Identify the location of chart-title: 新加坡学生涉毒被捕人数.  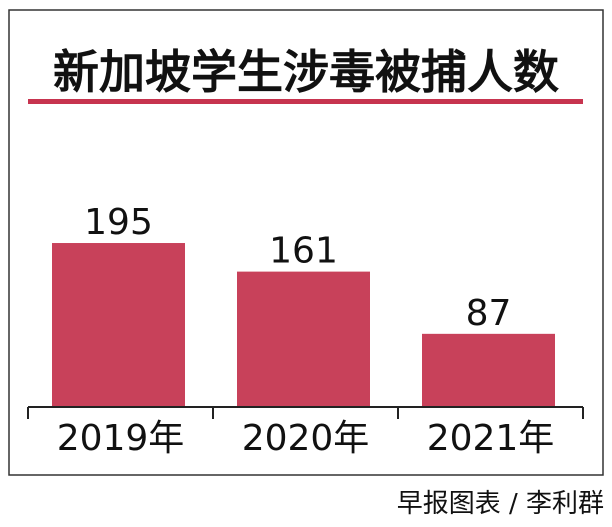
(306, 72).